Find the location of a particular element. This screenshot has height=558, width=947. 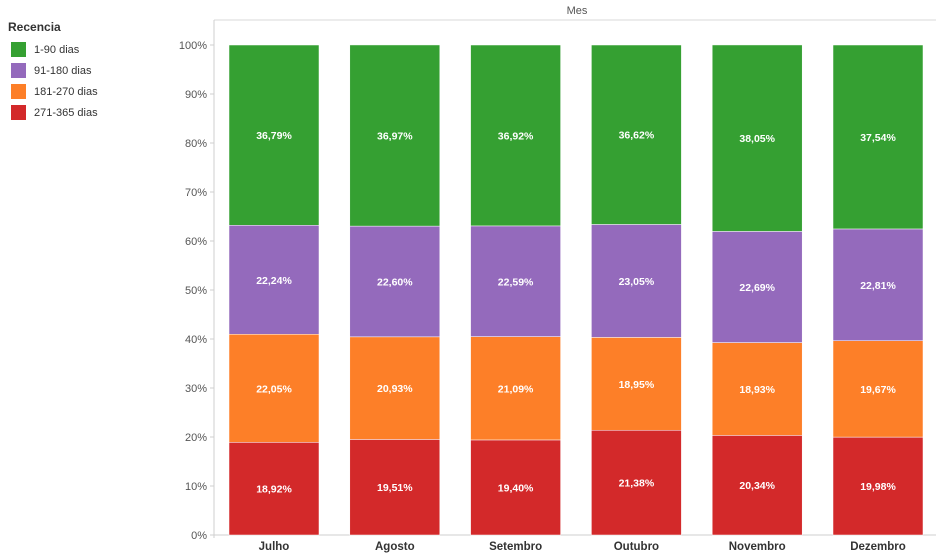

legend-item-91-180: 91-180 dias is located at coordinates (53, 70).